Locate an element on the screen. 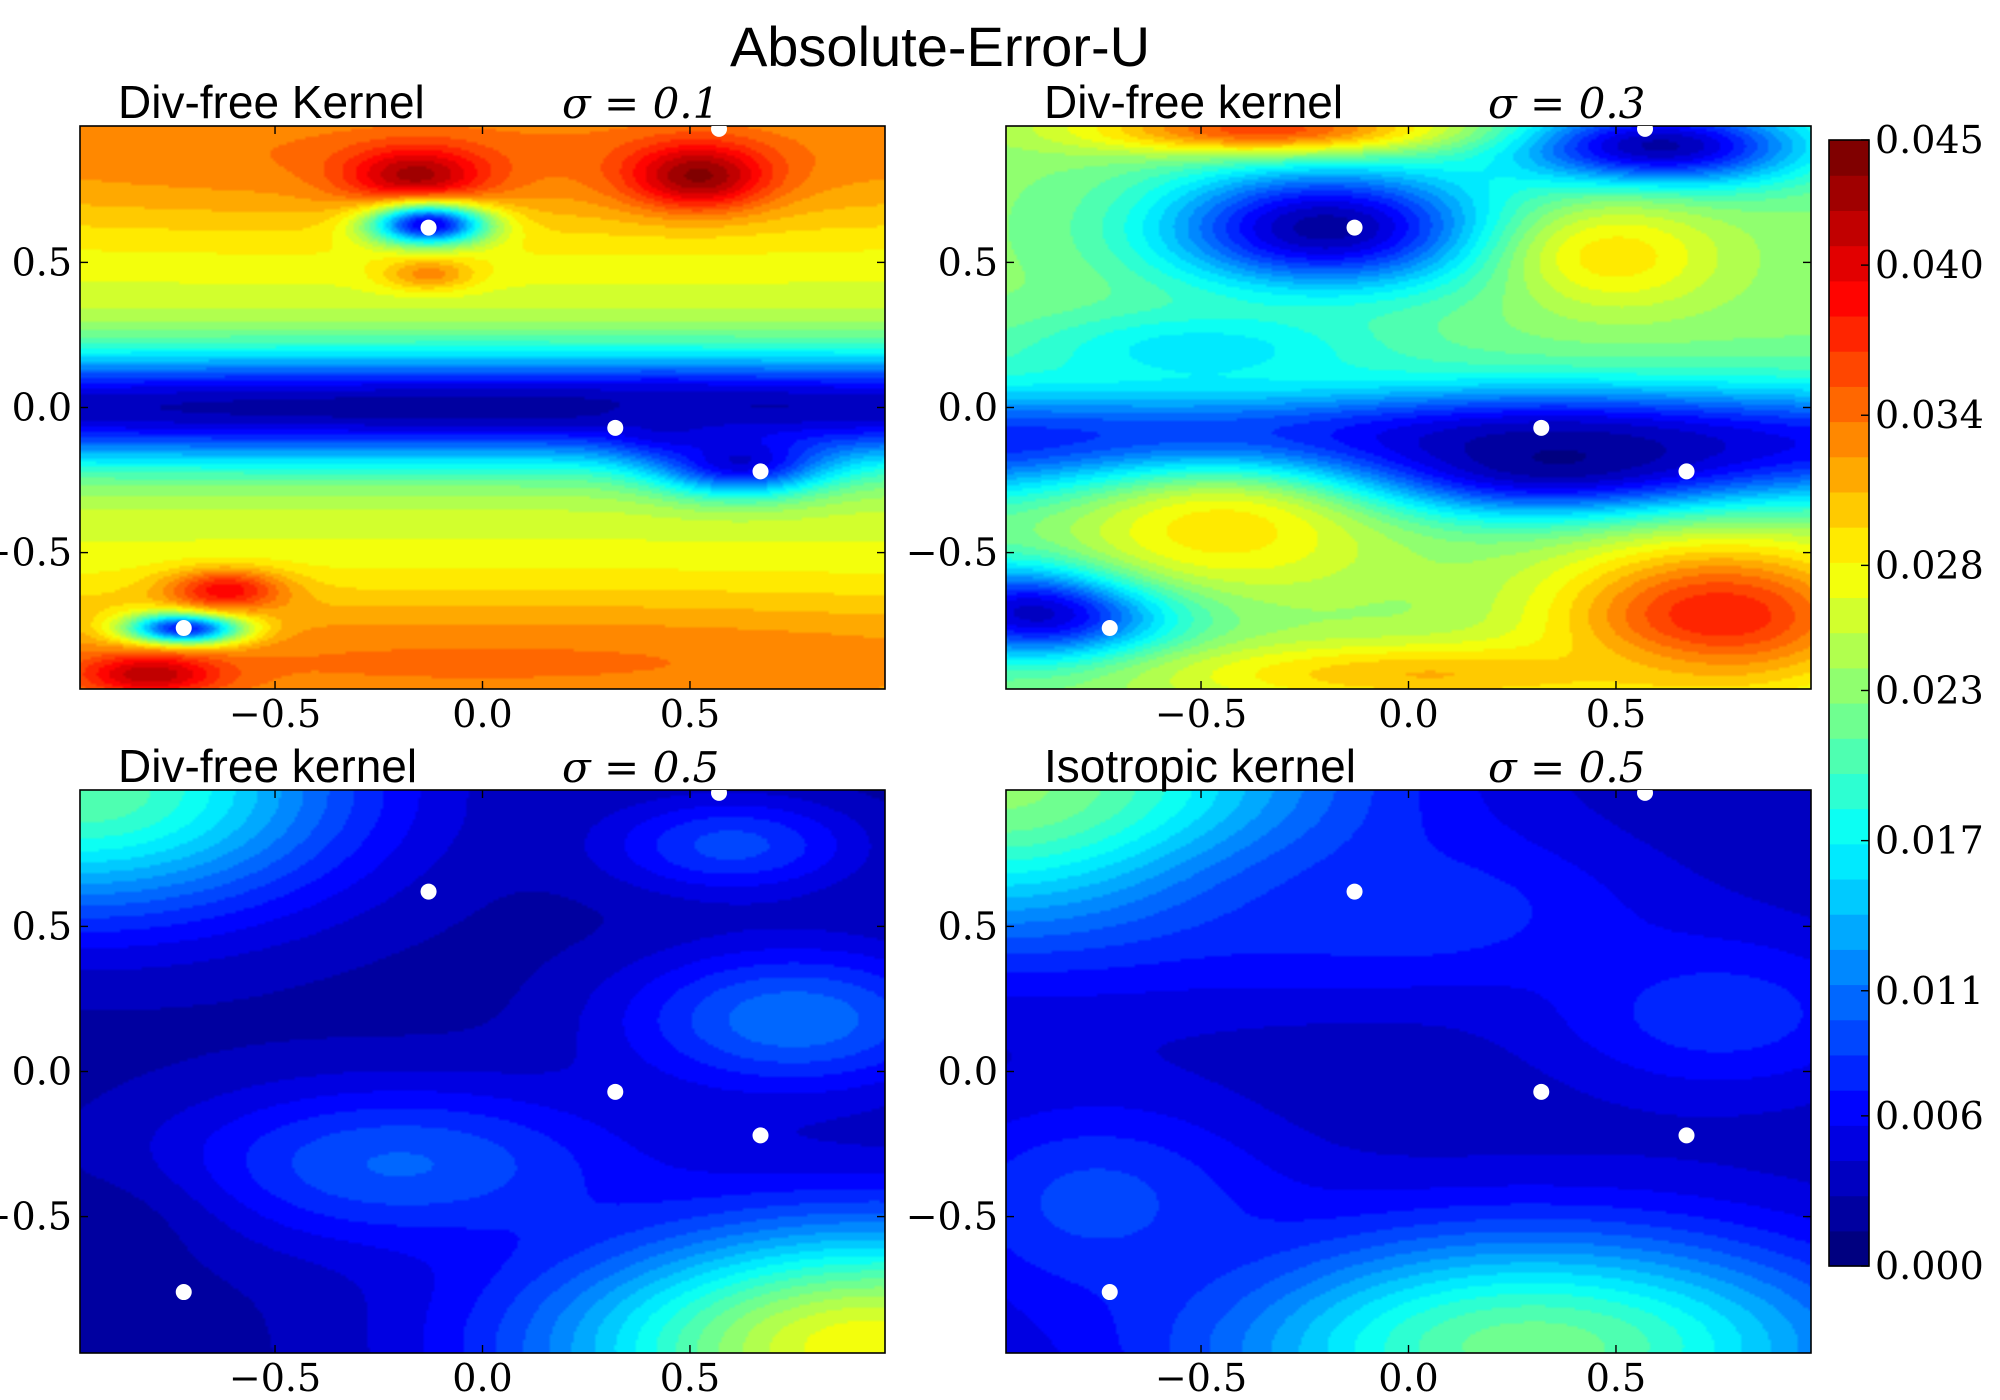 The width and height of the screenshot is (2000, 1400). panel-title: Isotropic kernel is located at coordinates (1200, 766).